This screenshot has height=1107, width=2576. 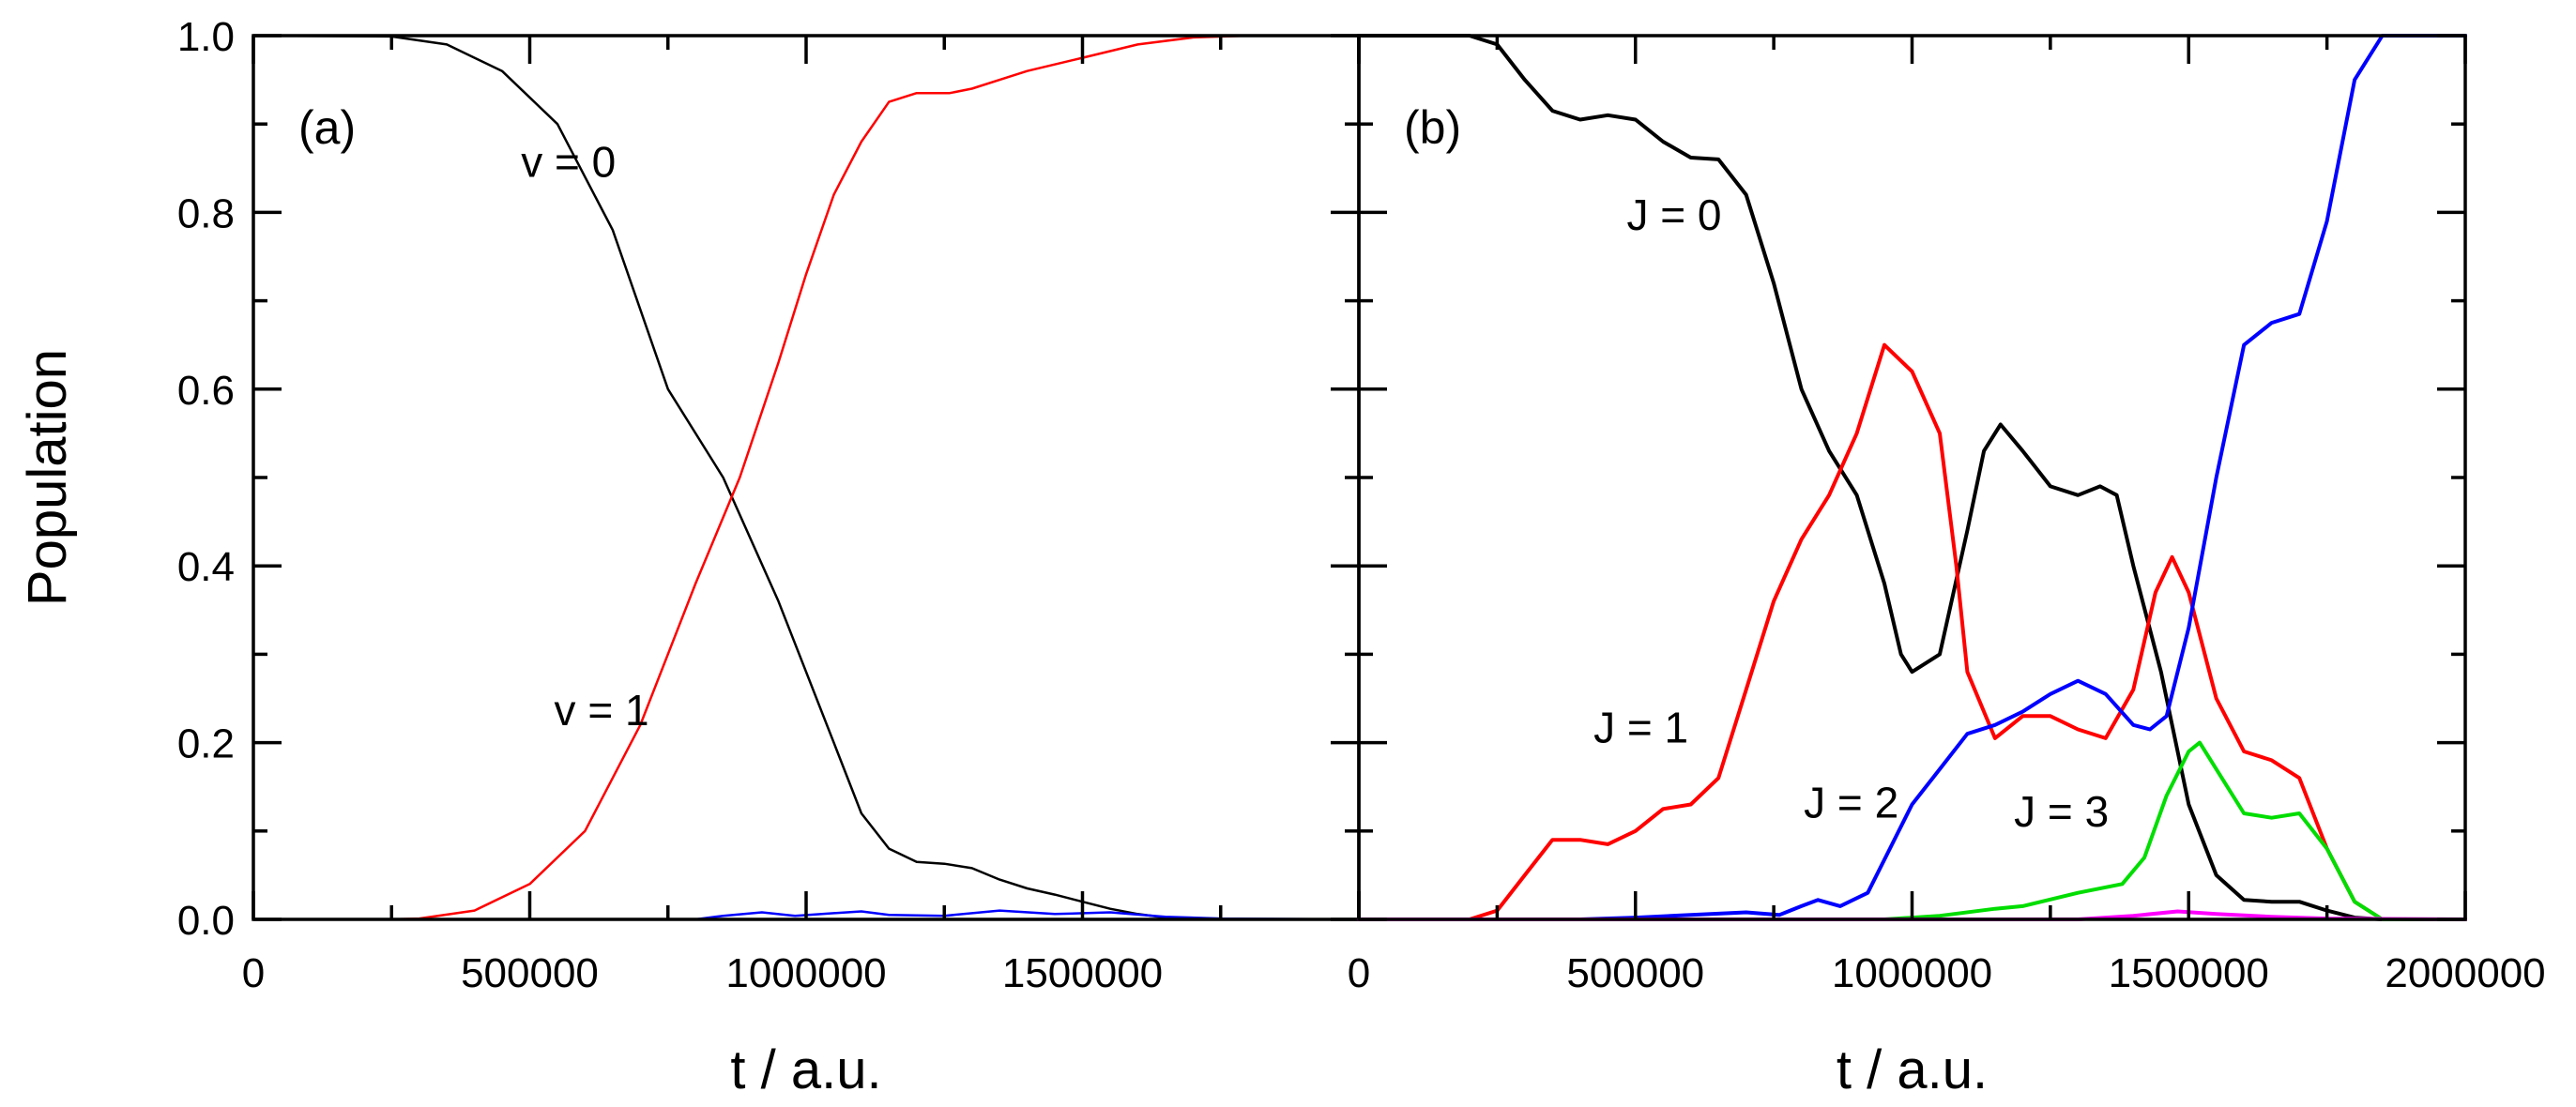 What do you see at coordinates (1432, 127) in the screenshot?
I see `panel-label: (b)` at bounding box center [1432, 127].